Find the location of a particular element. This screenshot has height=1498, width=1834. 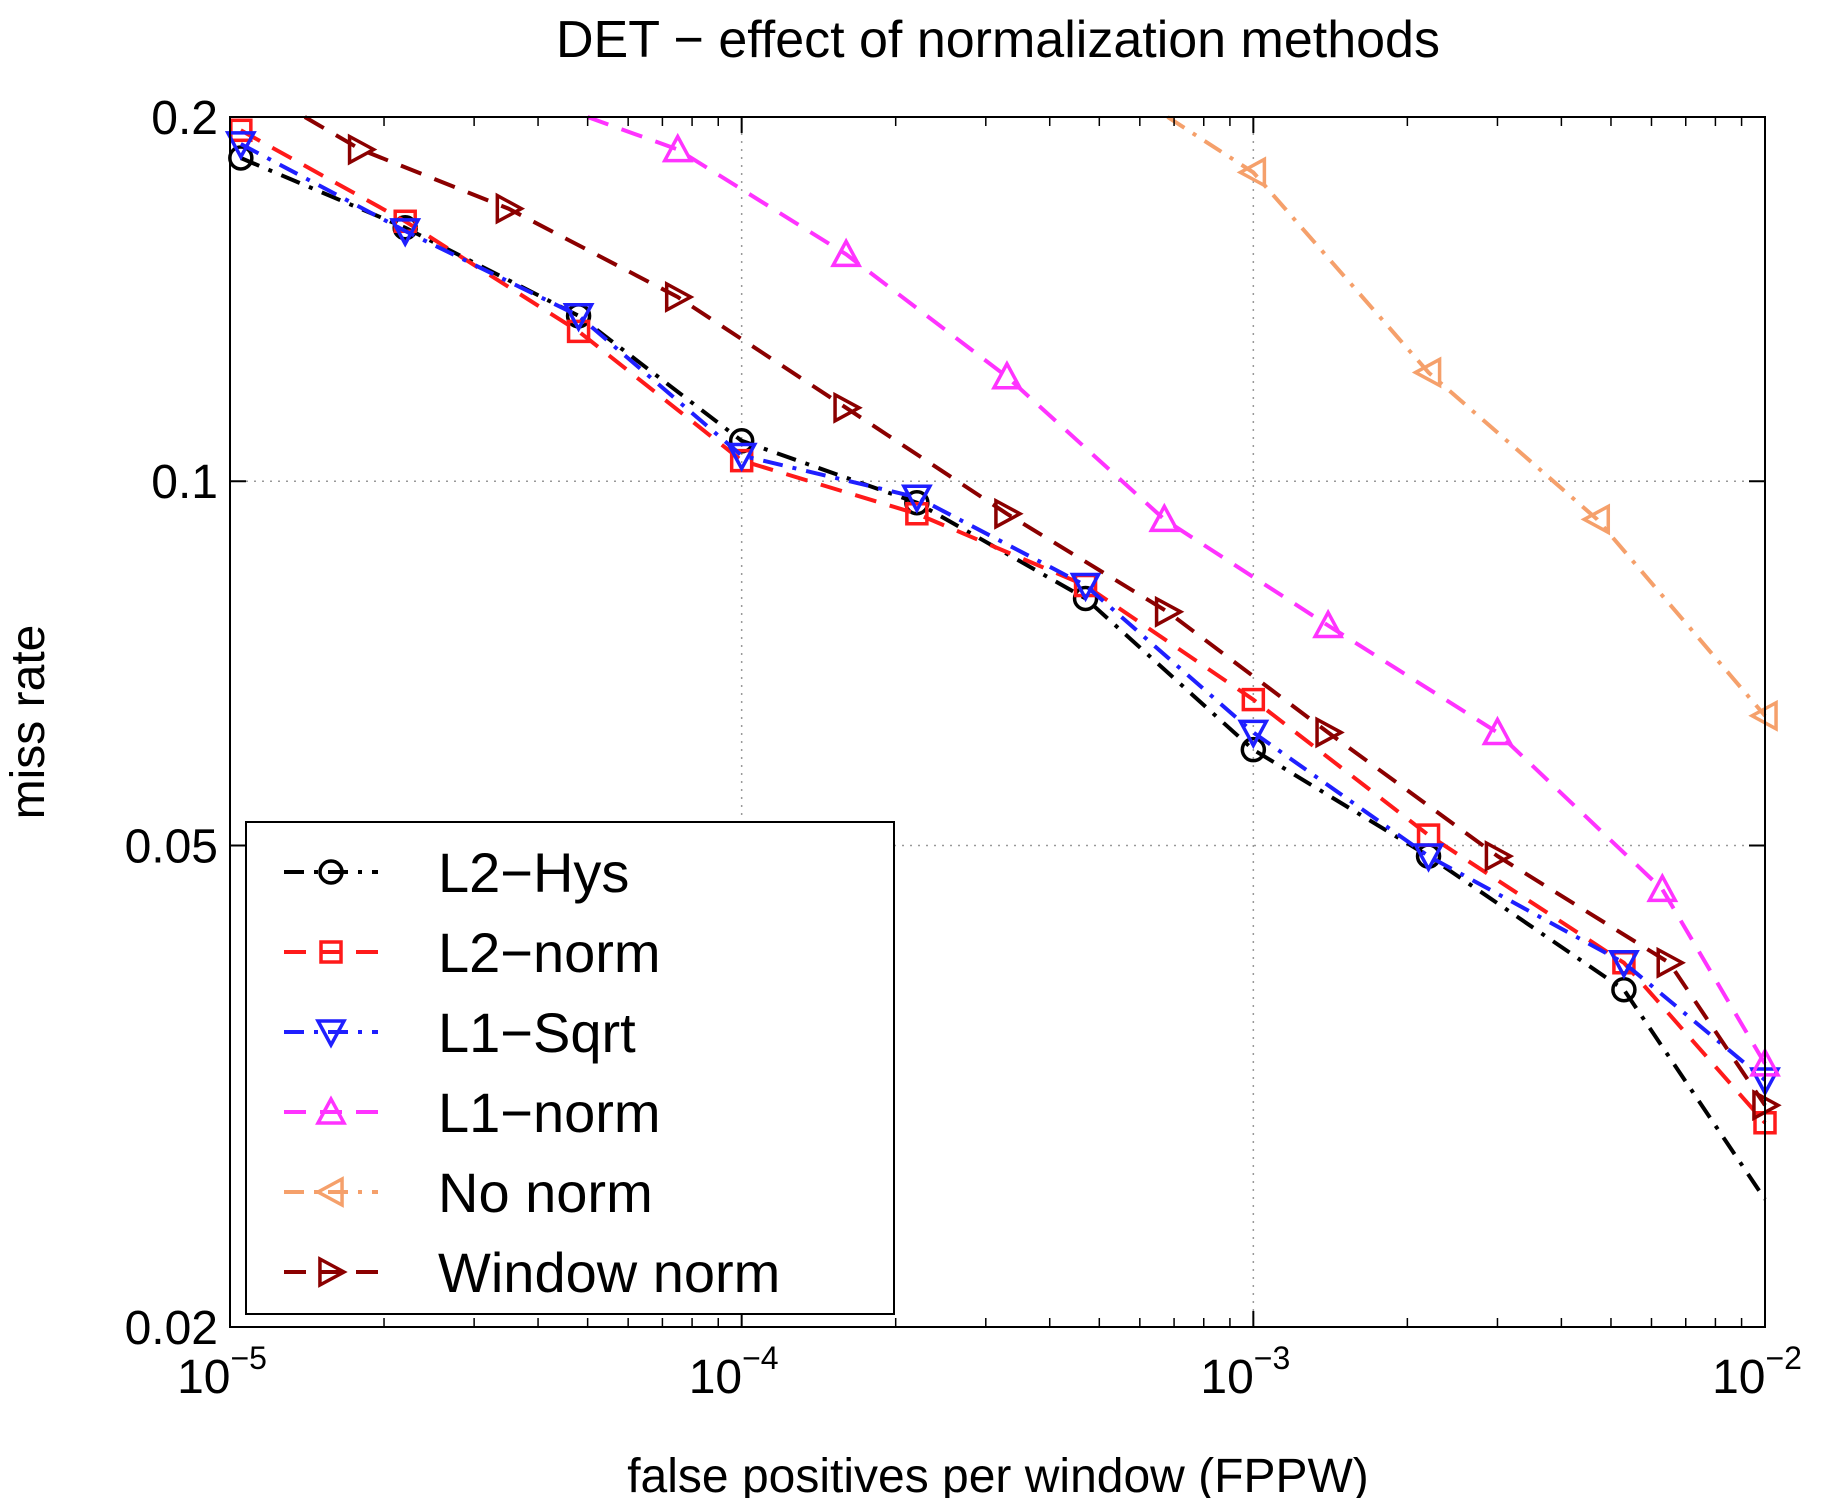

legend-entry: L1−norm is located at coordinates (472, 1112).